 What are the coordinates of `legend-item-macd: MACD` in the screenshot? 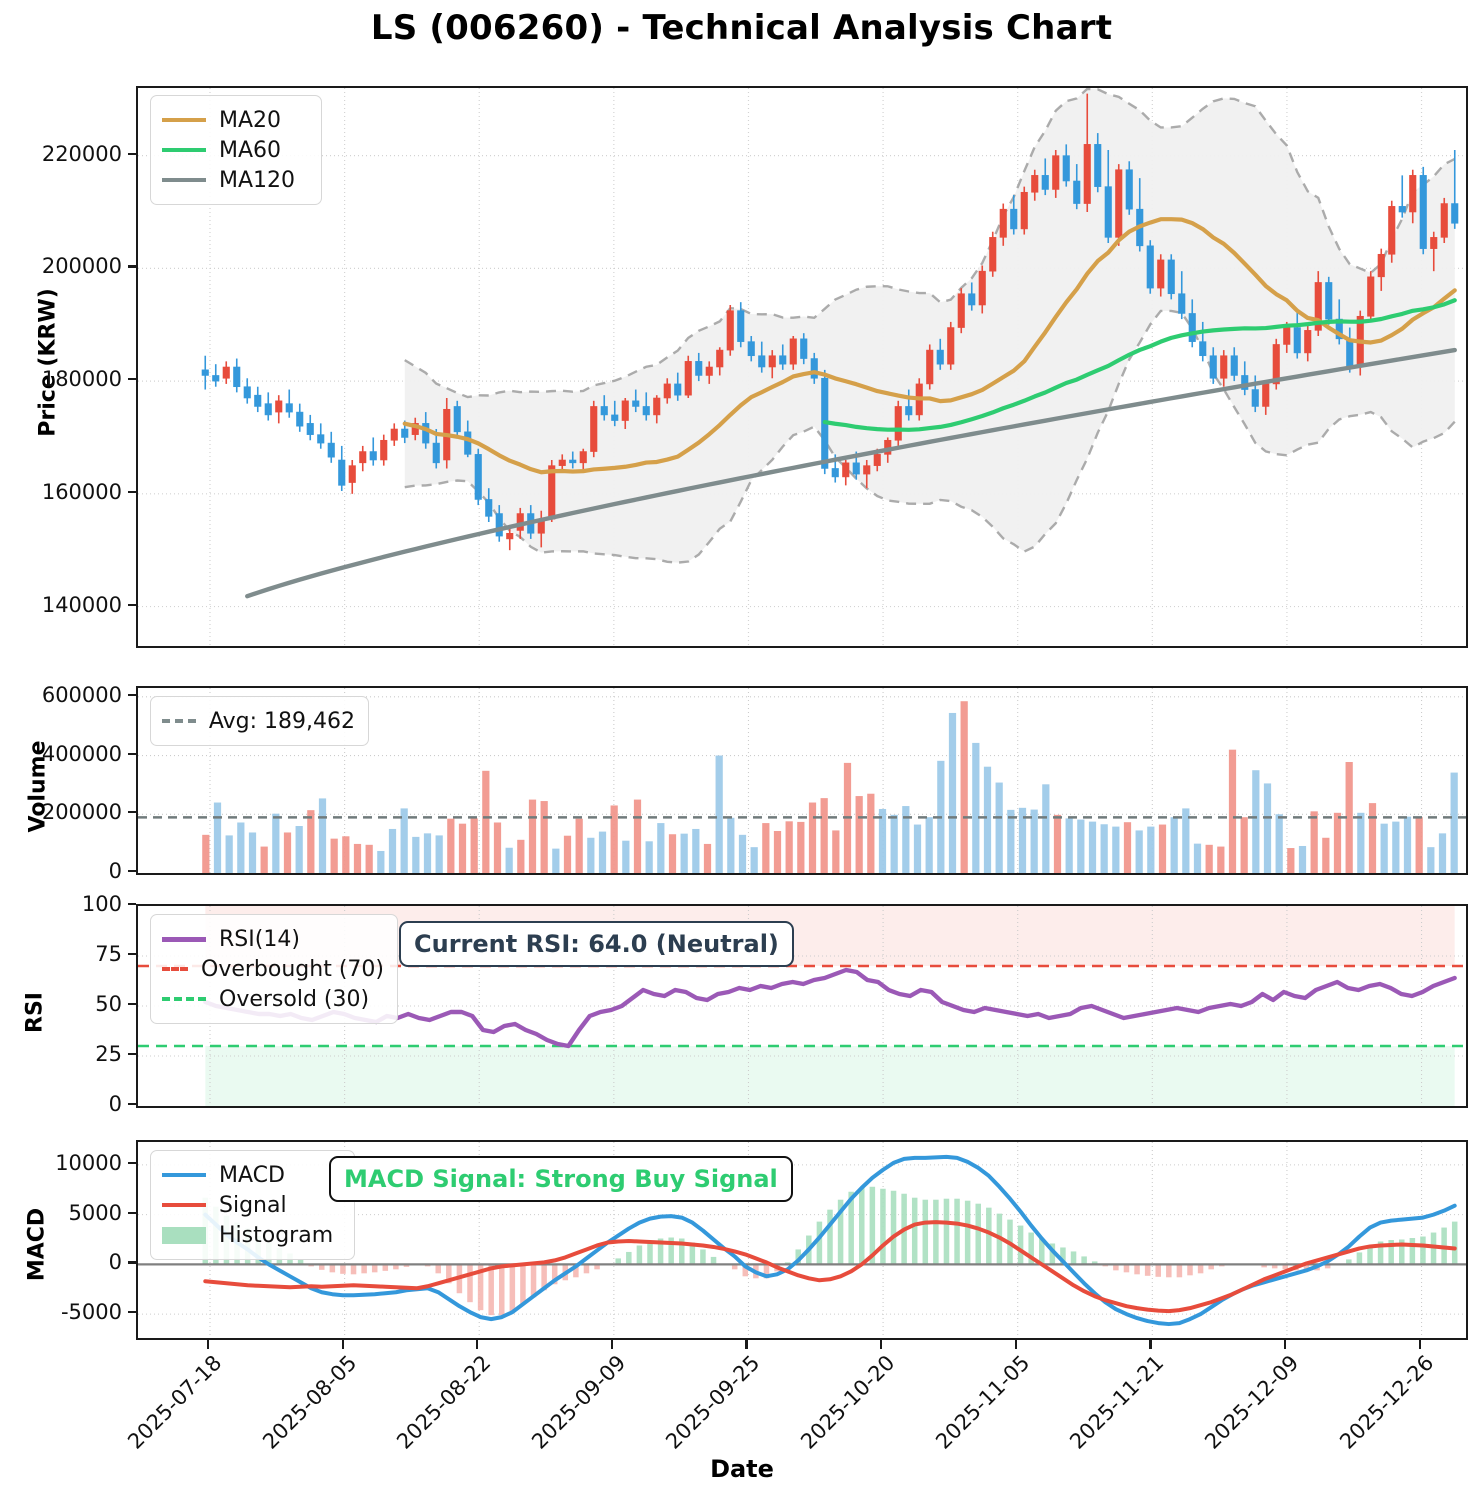 It's located at (251, 1175).